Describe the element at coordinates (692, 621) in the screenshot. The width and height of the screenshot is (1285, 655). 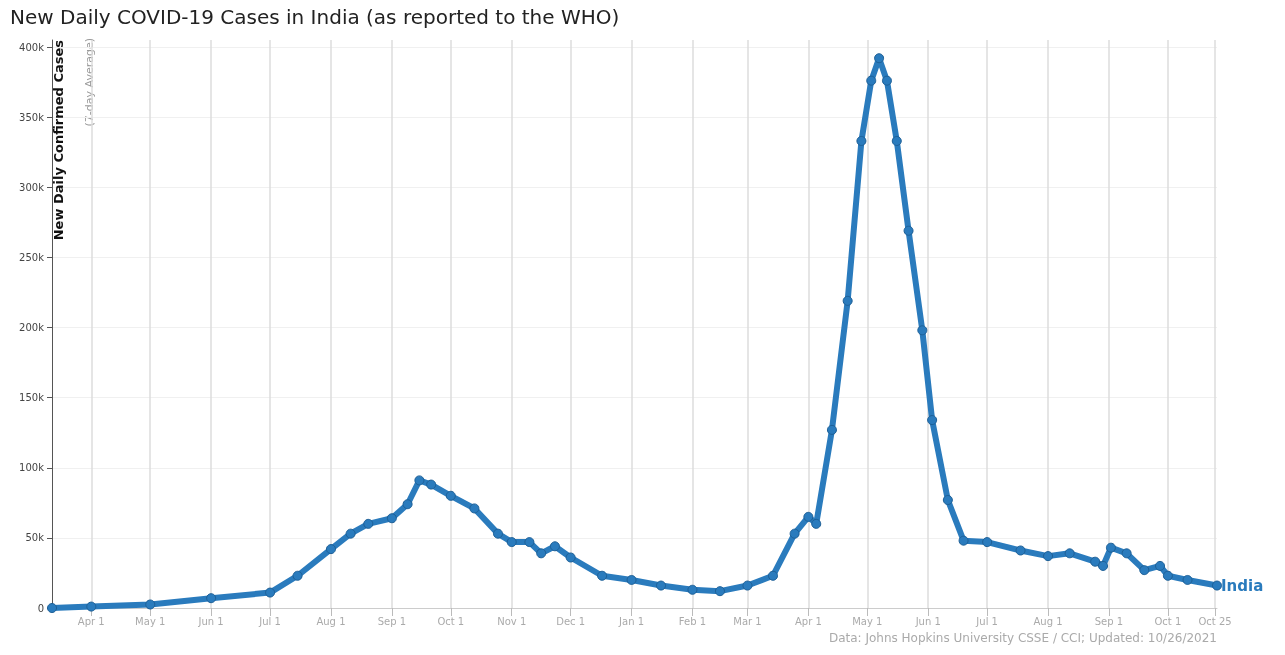
I see `x-tick-label: Feb 1` at that location.